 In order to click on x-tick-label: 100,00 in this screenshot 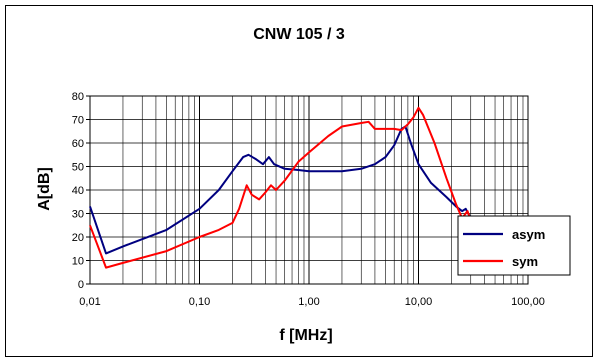, I will do `click(528, 302)`.